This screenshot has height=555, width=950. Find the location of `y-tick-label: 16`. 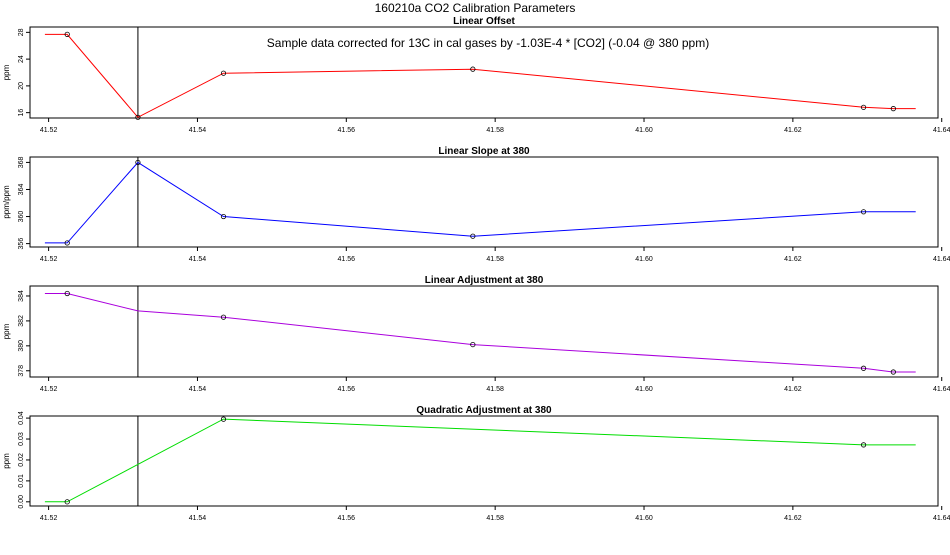

y-tick-label: 16 is located at coordinates (21, 113).